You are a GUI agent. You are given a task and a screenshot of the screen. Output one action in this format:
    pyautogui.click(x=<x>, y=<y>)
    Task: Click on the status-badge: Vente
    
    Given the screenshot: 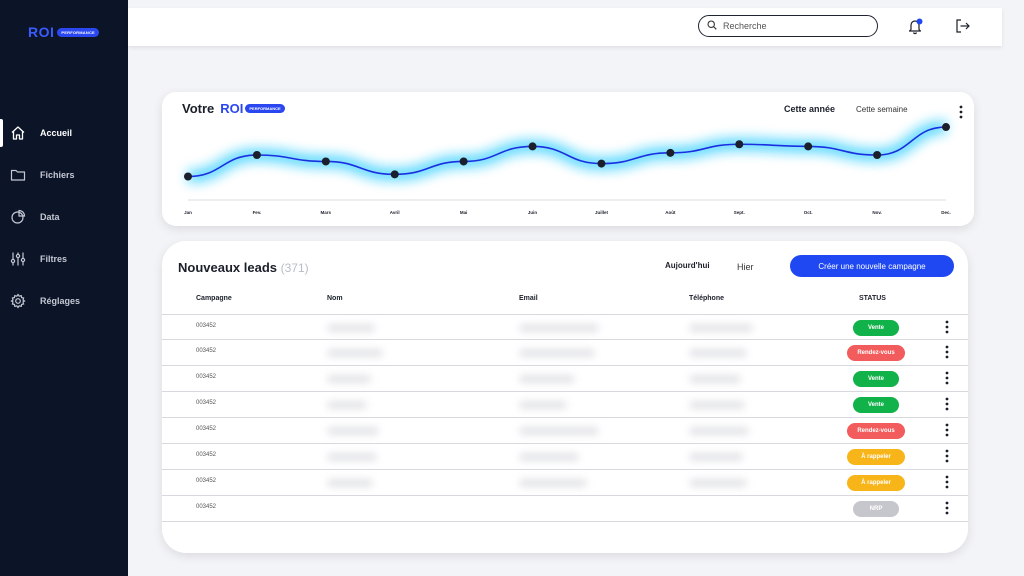 What is the action you would take?
    pyautogui.click(x=876, y=405)
    